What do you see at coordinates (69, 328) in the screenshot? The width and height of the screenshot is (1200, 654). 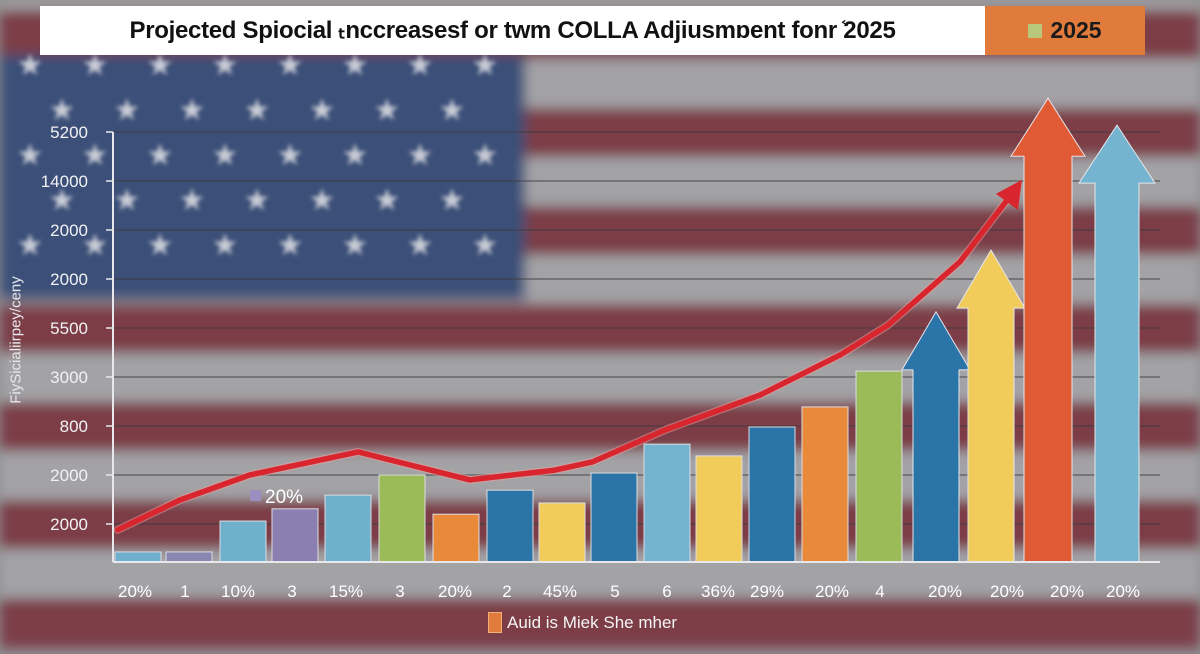 I see `y-tick-label: 5500` at bounding box center [69, 328].